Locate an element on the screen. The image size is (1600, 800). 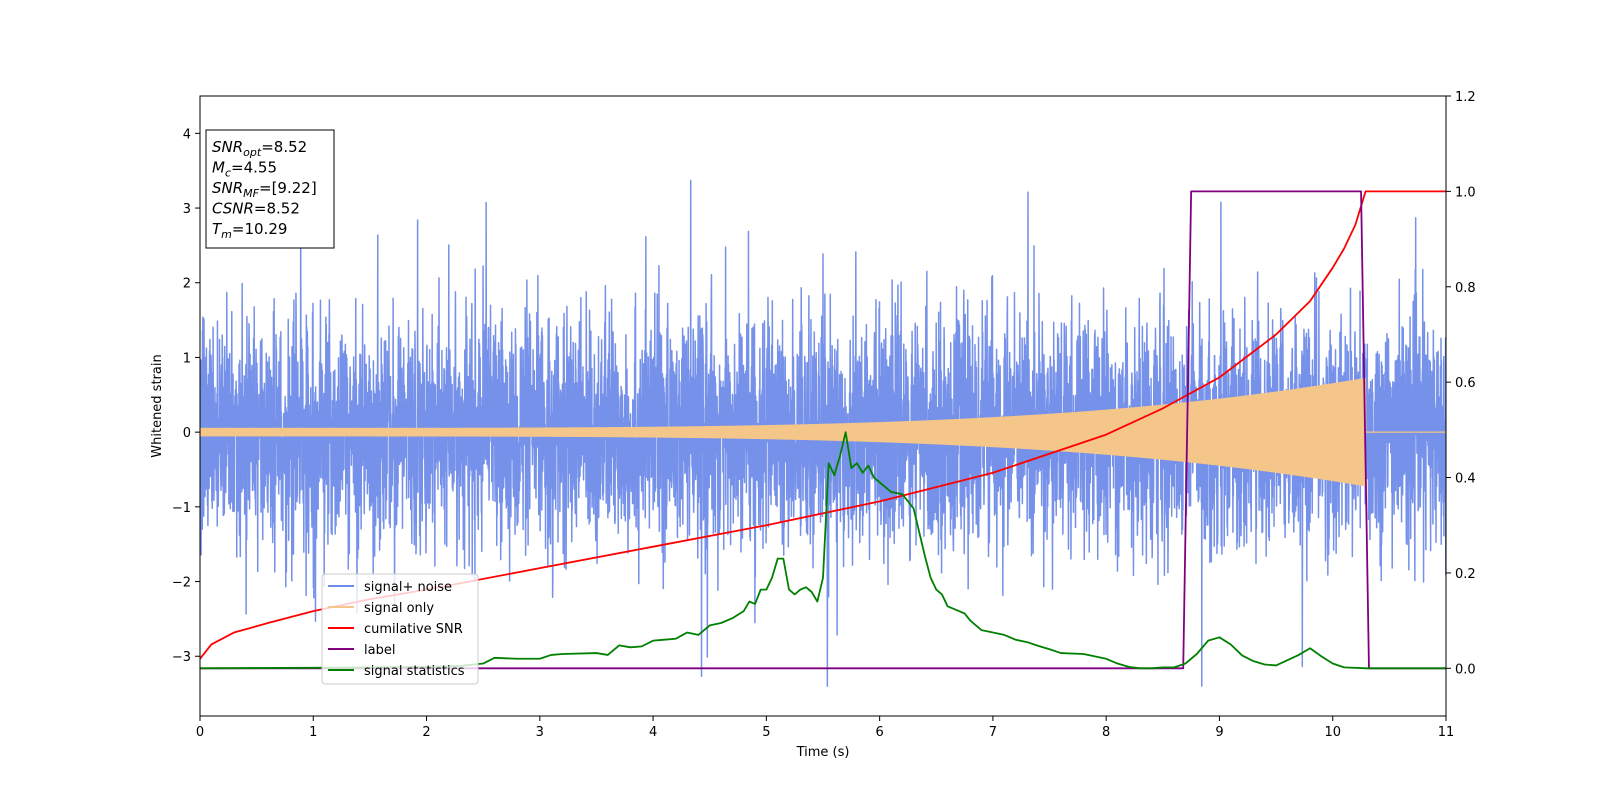
x-tick-label: 7 is located at coordinates (993, 732).